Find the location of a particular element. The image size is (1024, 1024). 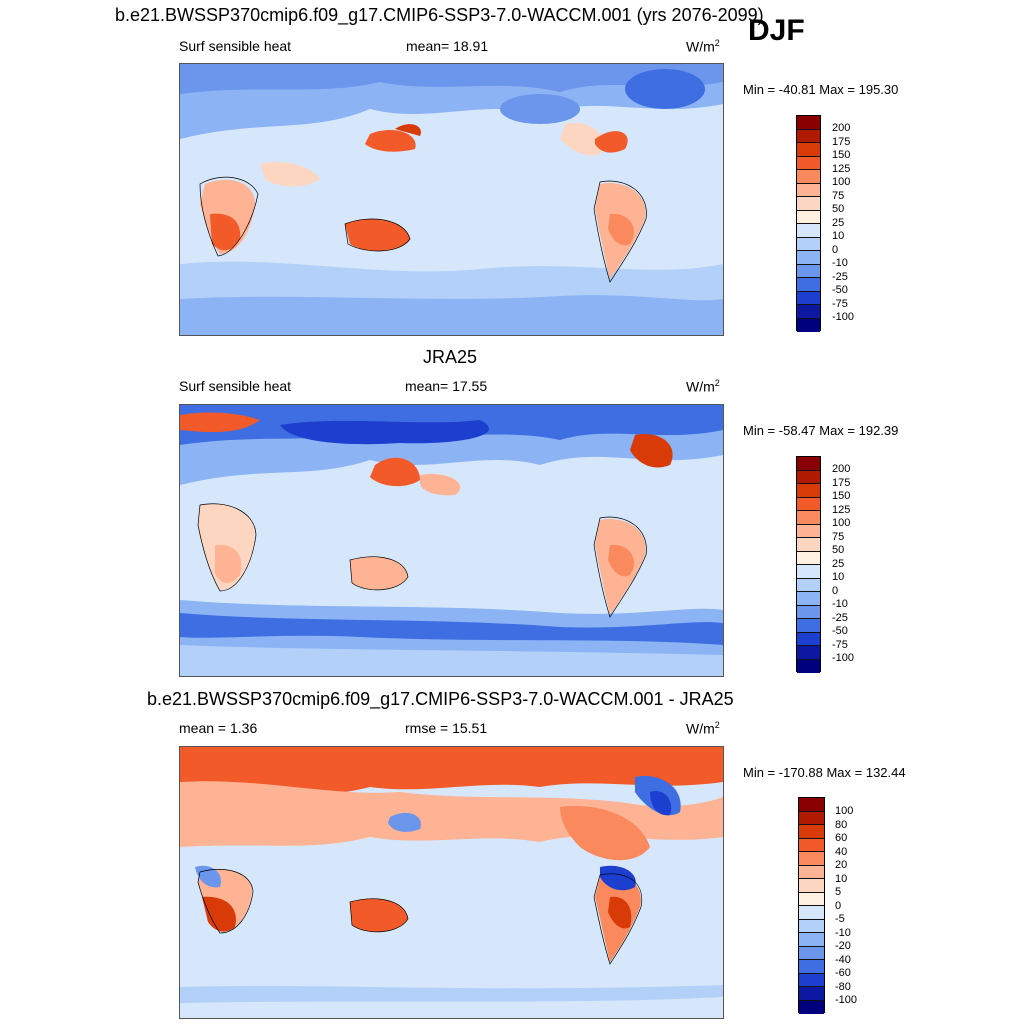

colorbar-tick-label: -25 is located at coordinates (840, 276).